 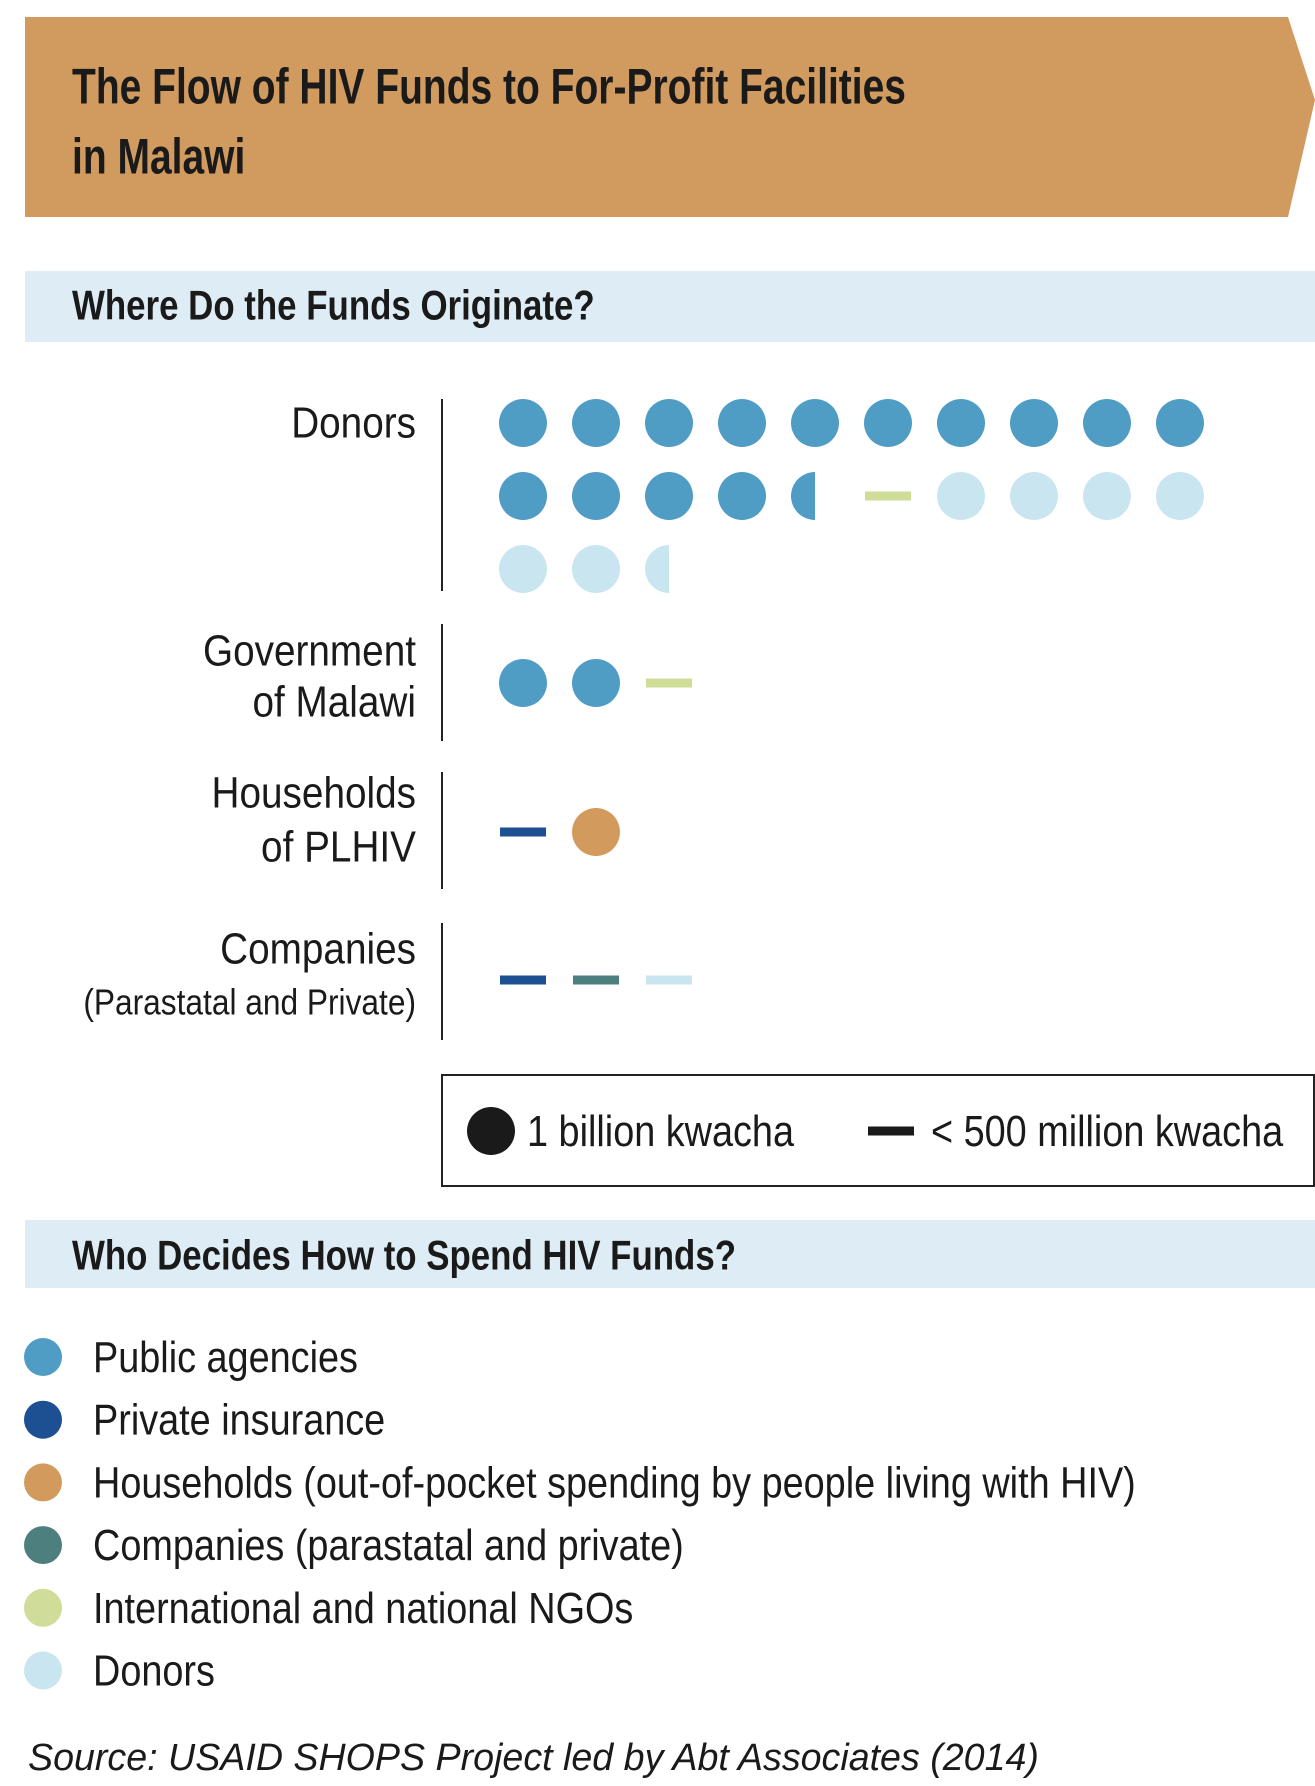 I want to click on legend-label: Public agencies, so click(x=225, y=1356).